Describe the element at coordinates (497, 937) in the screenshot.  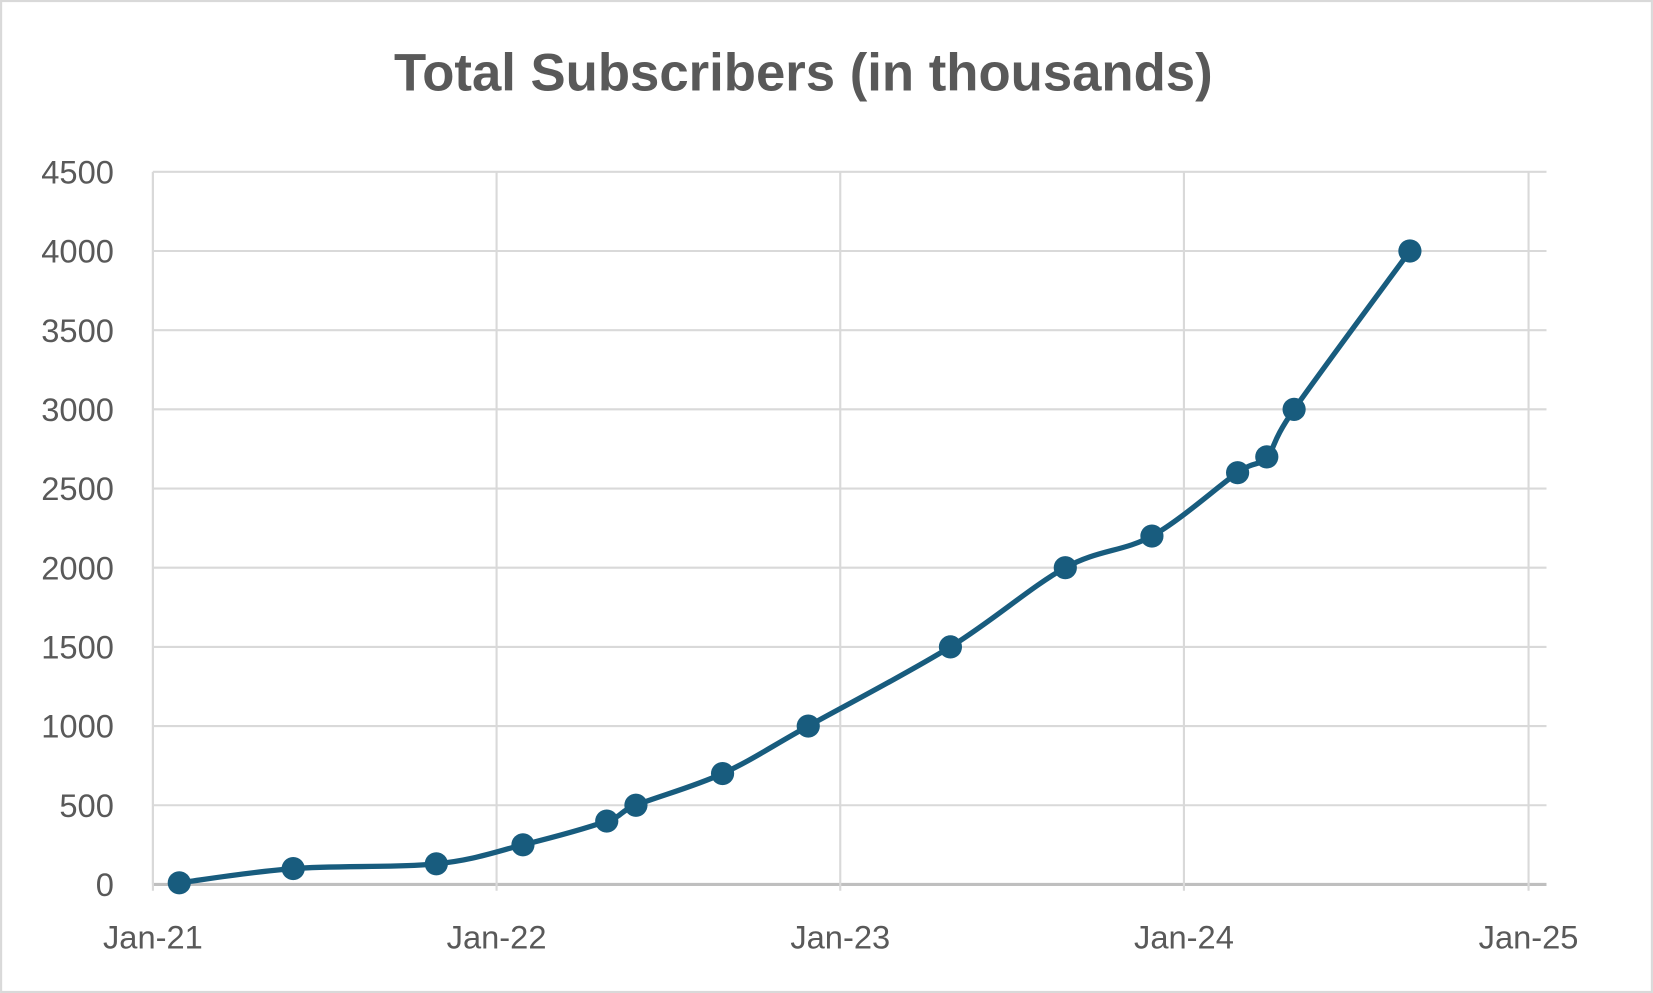
I see `x-tick-label: Jan-22` at that location.